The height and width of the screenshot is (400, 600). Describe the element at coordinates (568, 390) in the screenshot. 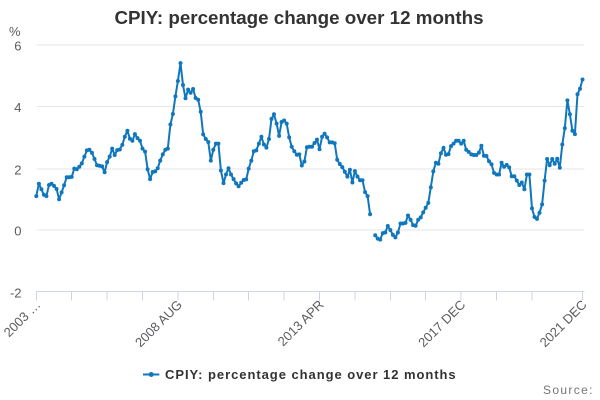

I see `svg-text: Source:` at that location.